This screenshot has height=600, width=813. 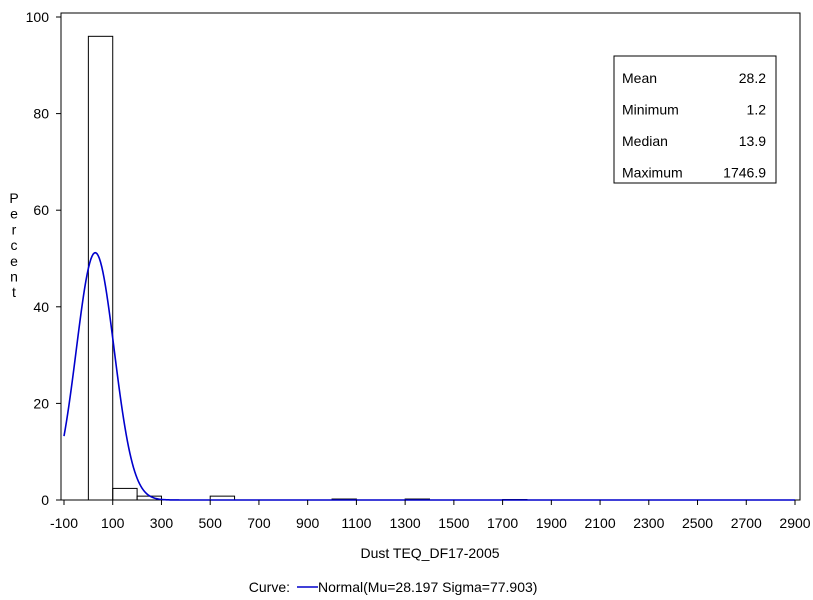 I want to click on curve-legend: Curve: Normal(Mu=28.197 Sigma=77.903), so click(x=393, y=587).